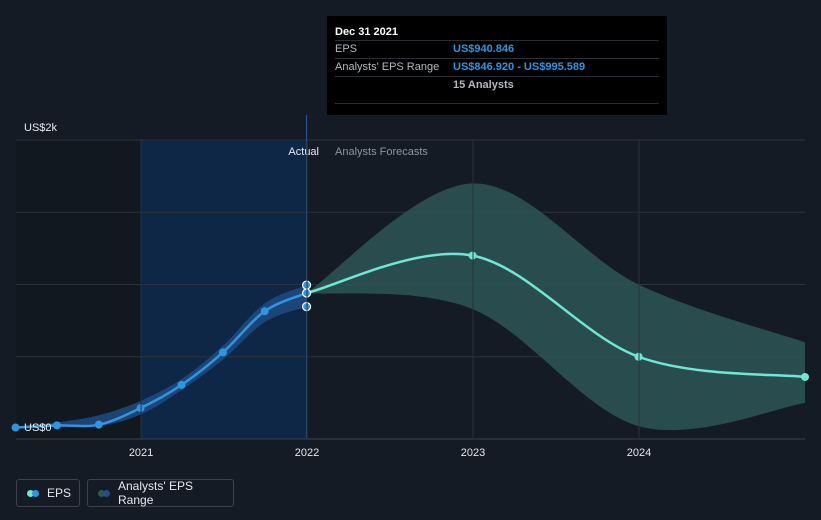  What do you see at coordinates (483, 85) in the screenshot?
I see `tooltip-analysts: 15 Analysts` at bounding box center [483, 85].